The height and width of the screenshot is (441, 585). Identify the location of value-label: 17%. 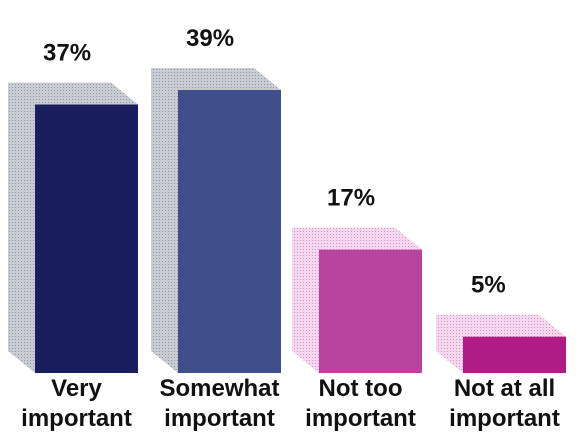
(351, 198).